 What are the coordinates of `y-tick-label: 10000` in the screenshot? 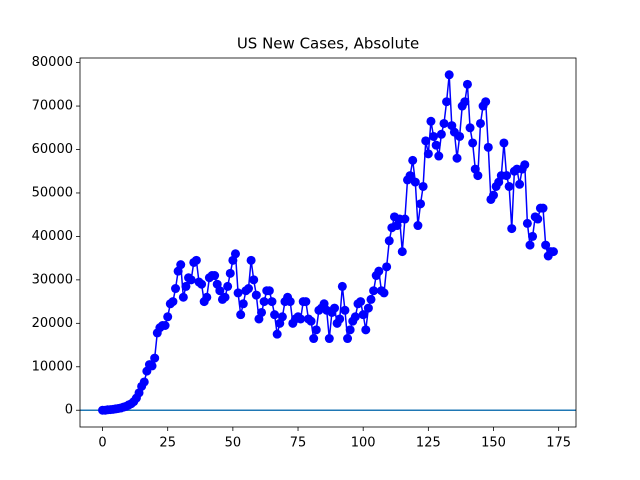 It's located at (52, 366).